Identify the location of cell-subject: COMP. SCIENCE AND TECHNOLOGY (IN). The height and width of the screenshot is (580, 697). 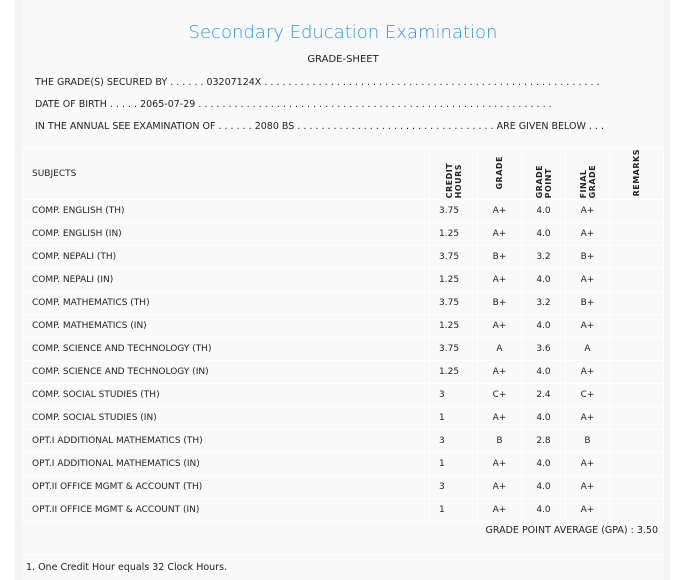
(226, 372).